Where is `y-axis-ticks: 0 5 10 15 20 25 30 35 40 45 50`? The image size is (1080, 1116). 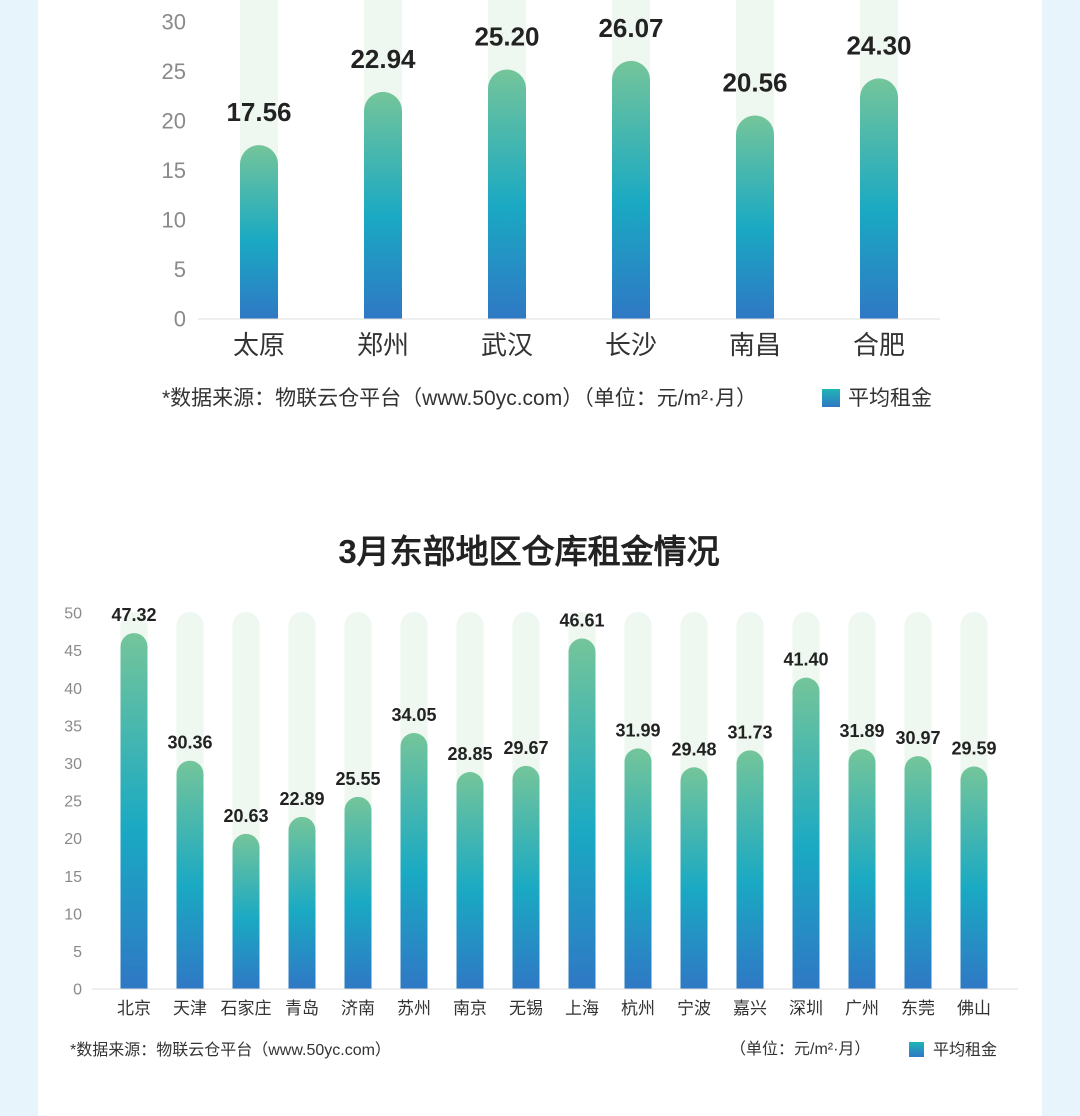 y-axis-ticks: 0 5 10 15 20 25 30 35 40 45 50 is located at coordinates (73, 802).